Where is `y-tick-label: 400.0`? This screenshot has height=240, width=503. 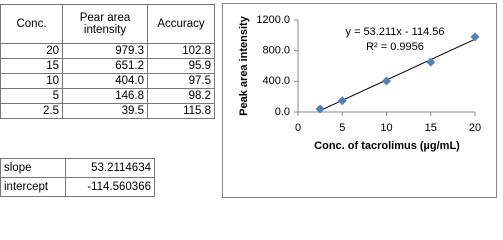 y-tick-label: 400.0 is located at coordinates (276, 81).